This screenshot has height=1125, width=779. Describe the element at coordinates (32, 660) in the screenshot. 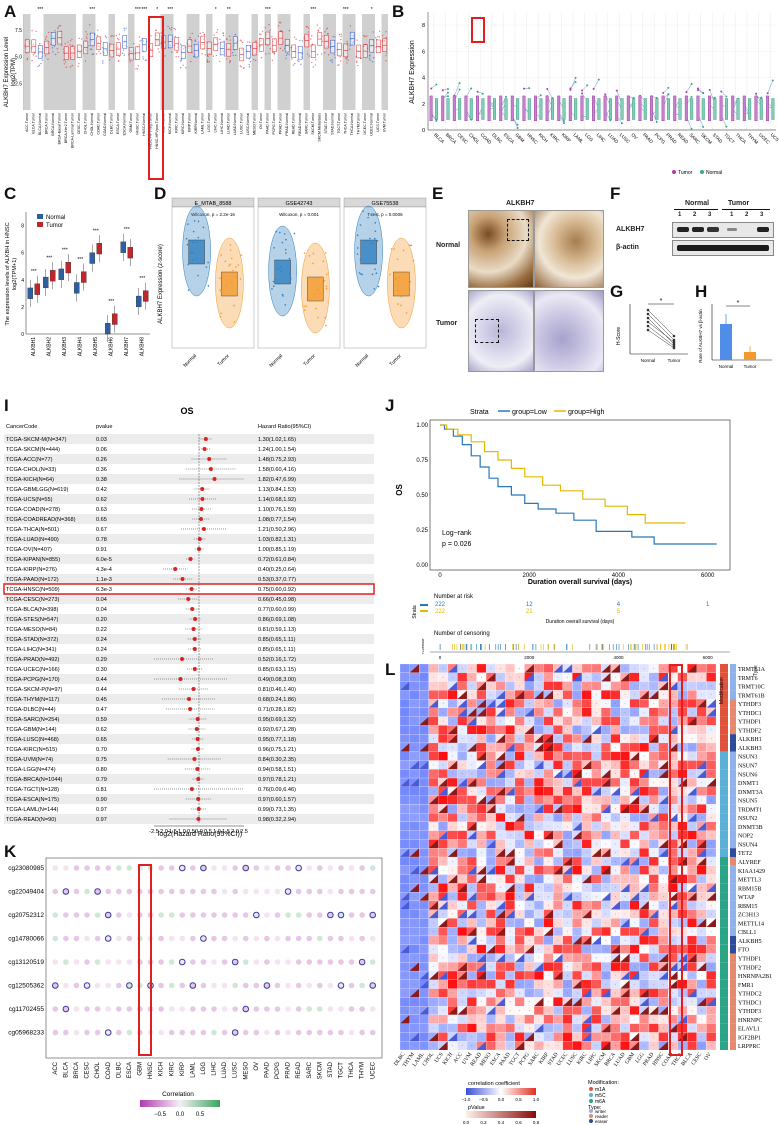

I see `forest-code: TCGA-PRAD(N=492)` at that location.